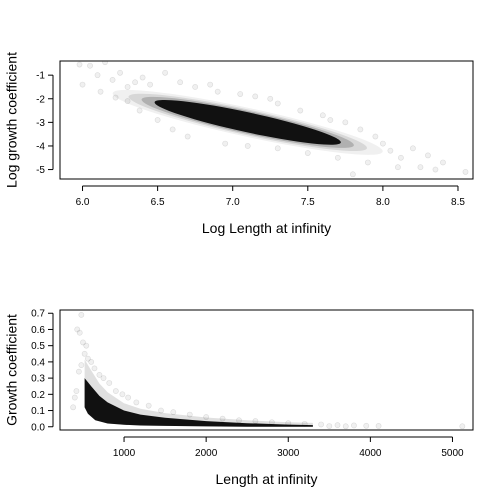 The height and width of the screenshot is (504, 504). Describe the element at coordinates (40, 99) in the screenshot. I see `y-tick-label: -2` at that location.